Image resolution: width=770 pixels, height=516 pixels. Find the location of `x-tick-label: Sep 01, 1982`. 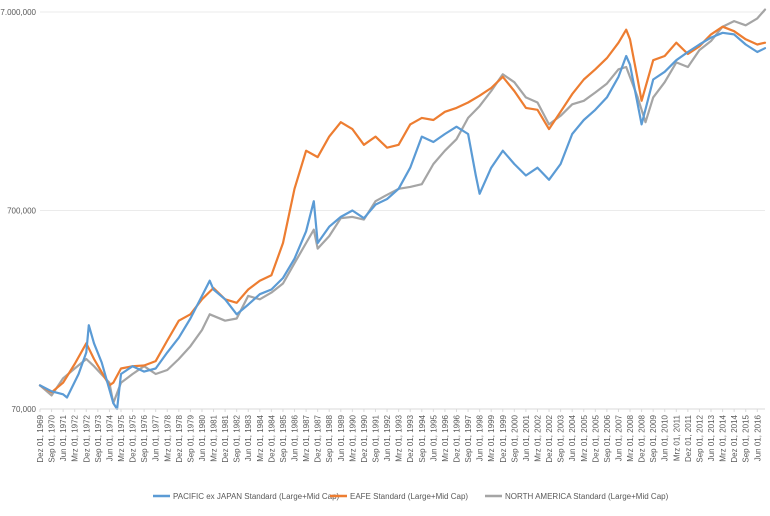

x-tick-label: Sep 01, 1982 is located at coordinates (237, 438).